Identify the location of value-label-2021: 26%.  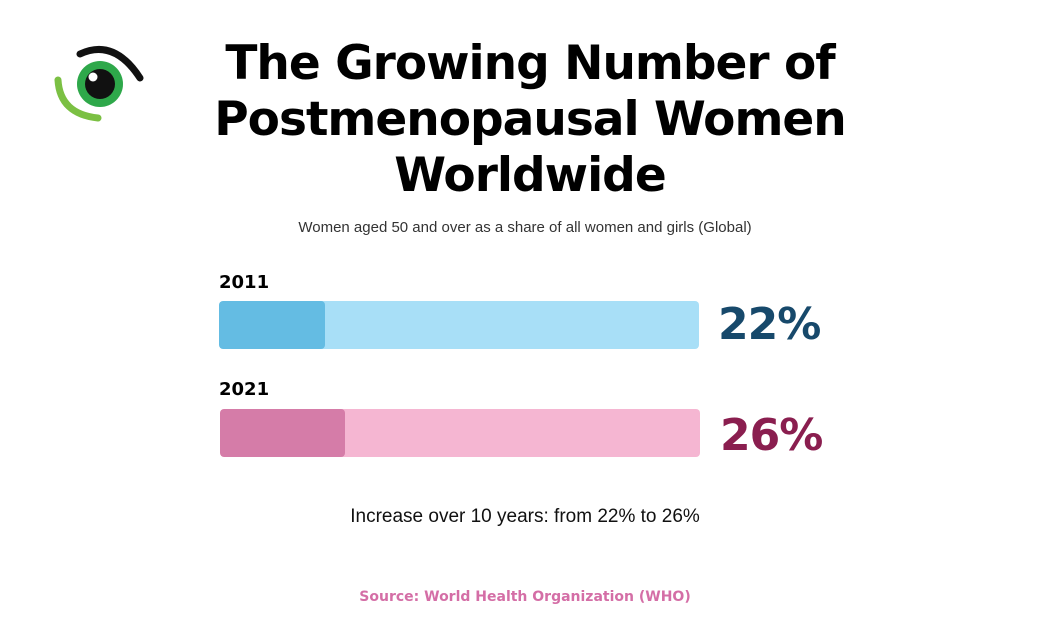
(771, 435).